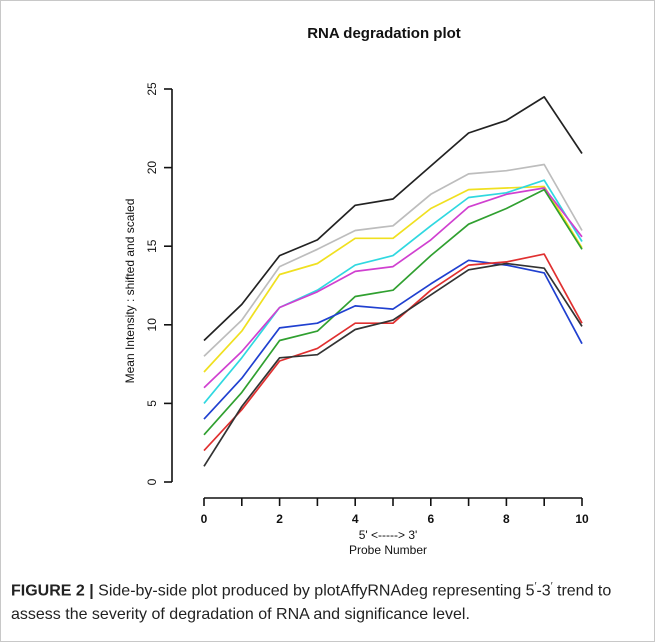 This screenshot has height=642, width=655. What do you see at coordinates (388, 535) in the screenshot?
I see `x-axis-label: 5' <-----> 3'` at bounding box center [388, 535].